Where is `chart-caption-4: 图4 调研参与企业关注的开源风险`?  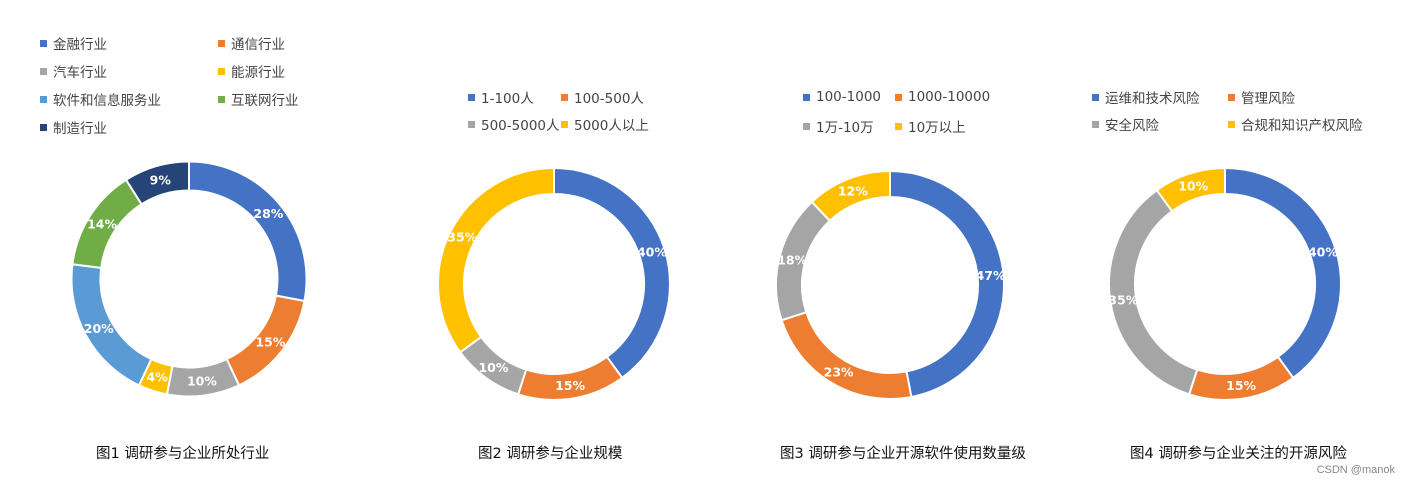
chart-caption-4: 图4 调研参与企业关注的开源风险 is located at coordinates (1238, 454).